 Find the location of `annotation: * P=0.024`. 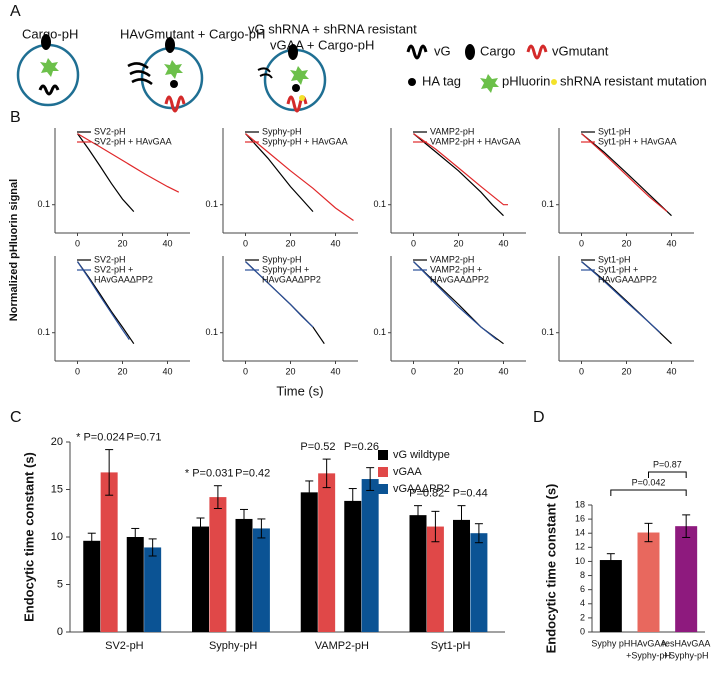

annotation: * P=0.024 is located at coordinates (100, 438).